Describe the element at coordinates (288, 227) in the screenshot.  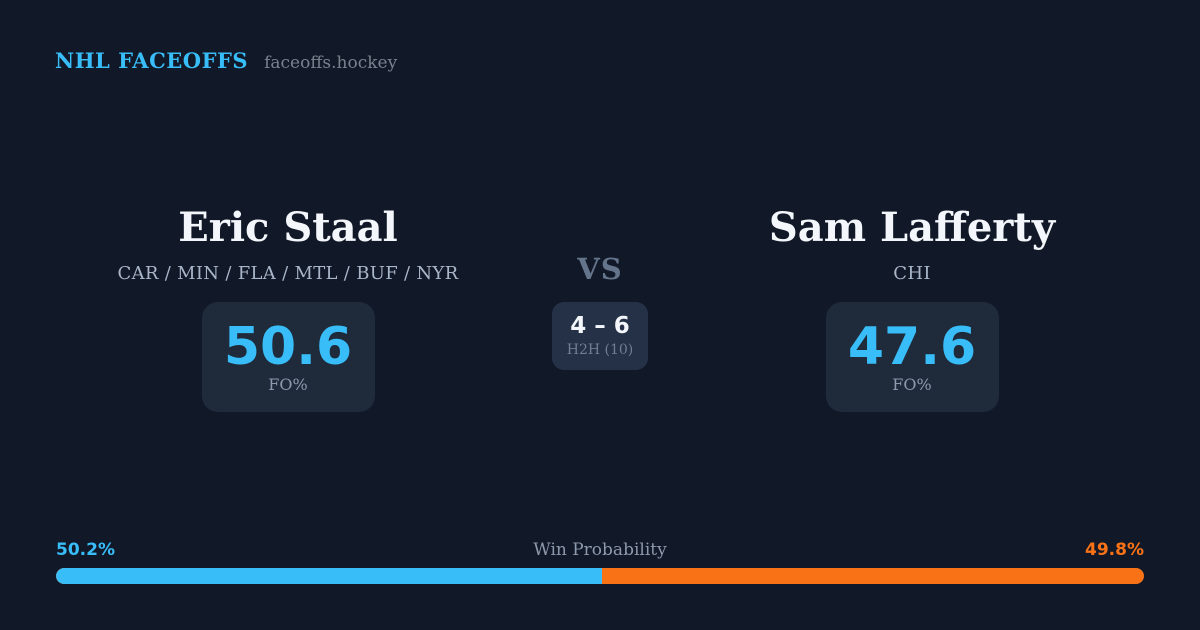
I see `player-left-name: Eric Staal` at that location.